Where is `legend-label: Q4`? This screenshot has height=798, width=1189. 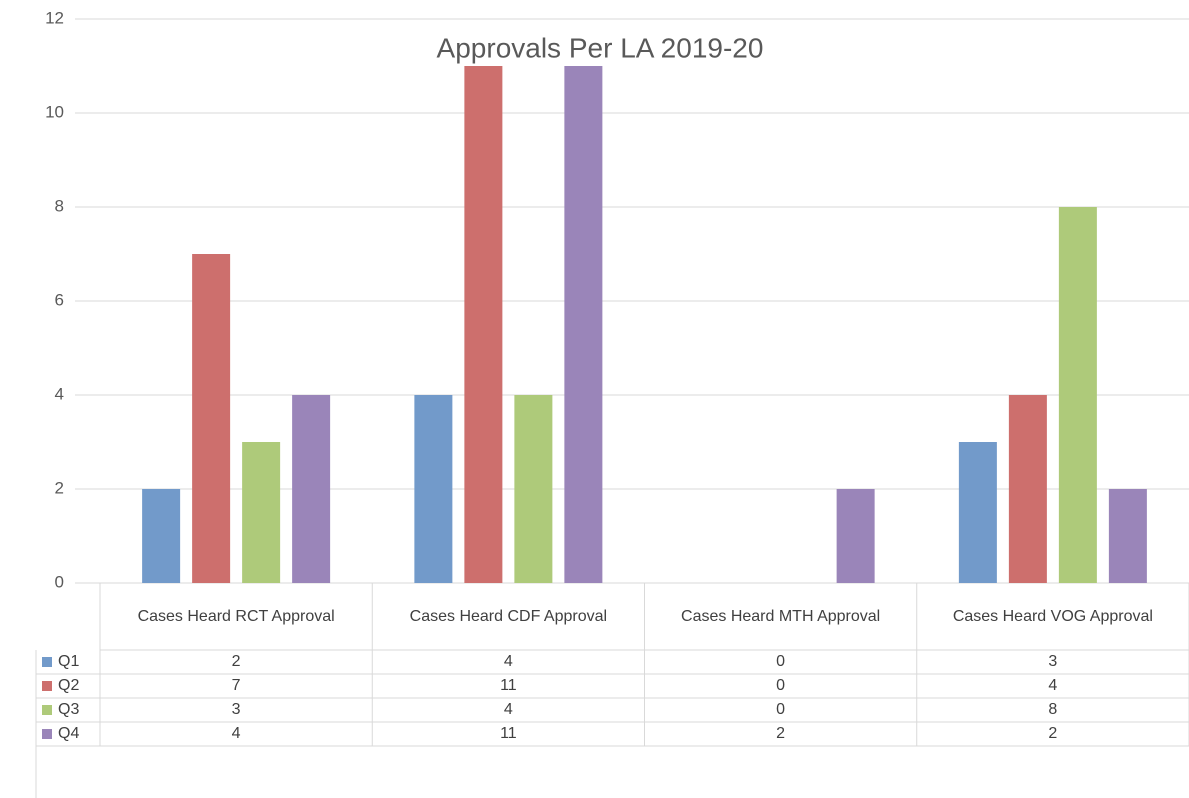 legend-label: Q4 is located at coordinates (69, 733).